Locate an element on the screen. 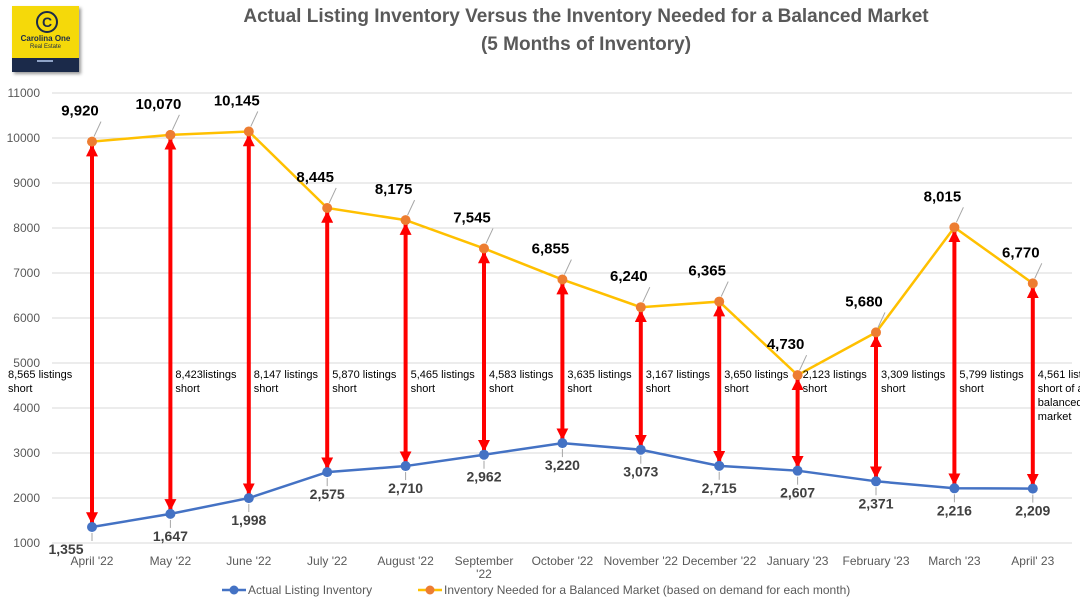 The image size is (1080, 608). legend-actual-marker is located at coordinates (234, 590).